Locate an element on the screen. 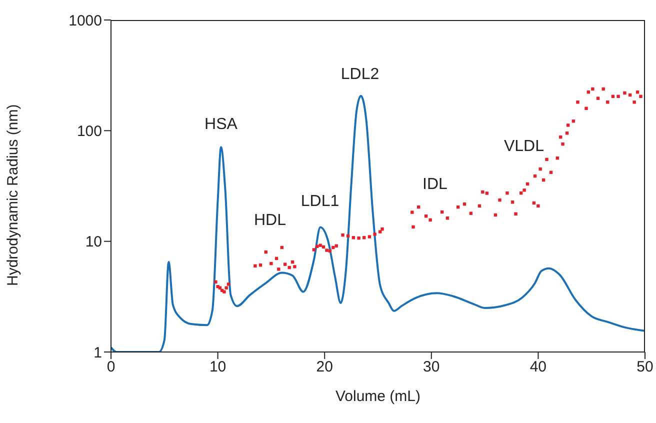 The image size is (656, 423). annotation: IDL is located at coordinates (435, 185).